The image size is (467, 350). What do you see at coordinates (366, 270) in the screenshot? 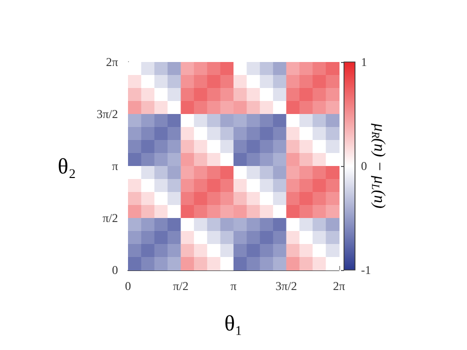
I see `color-bar-label: -1` at bounding box center [366, 270].